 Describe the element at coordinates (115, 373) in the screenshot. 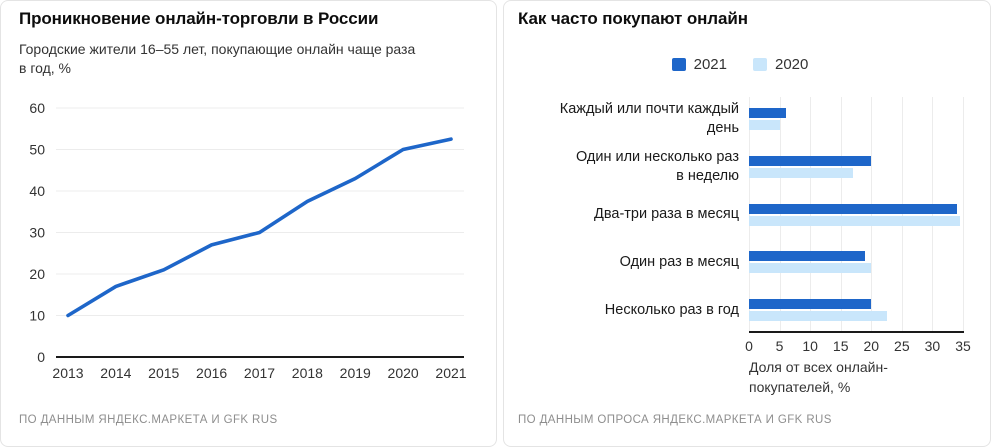

I see `x-tick-label: 2014` at that location.